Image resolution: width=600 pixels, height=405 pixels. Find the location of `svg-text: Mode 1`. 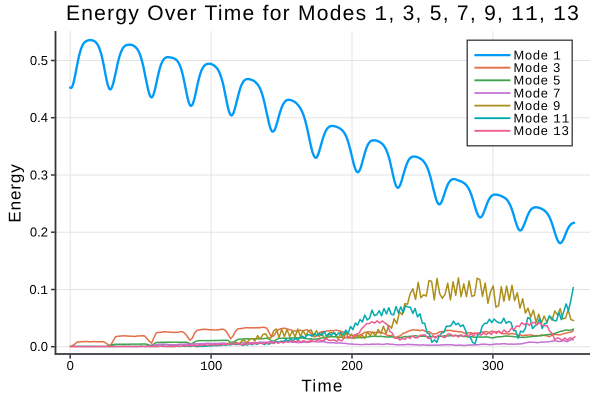

svg-text: Mode 1 is located at coordinates (538, 55).